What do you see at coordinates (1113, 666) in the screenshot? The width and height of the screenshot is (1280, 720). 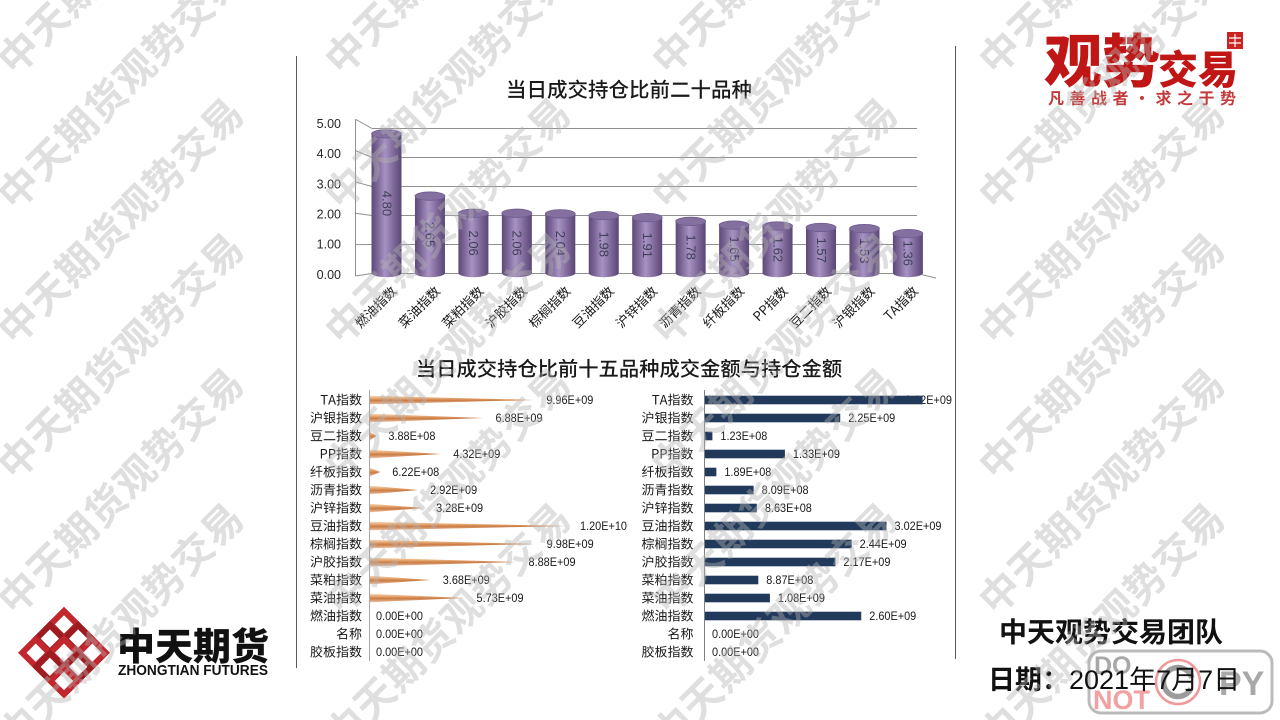 I see `svg-text: DO` at bounding box center [1113, 666].